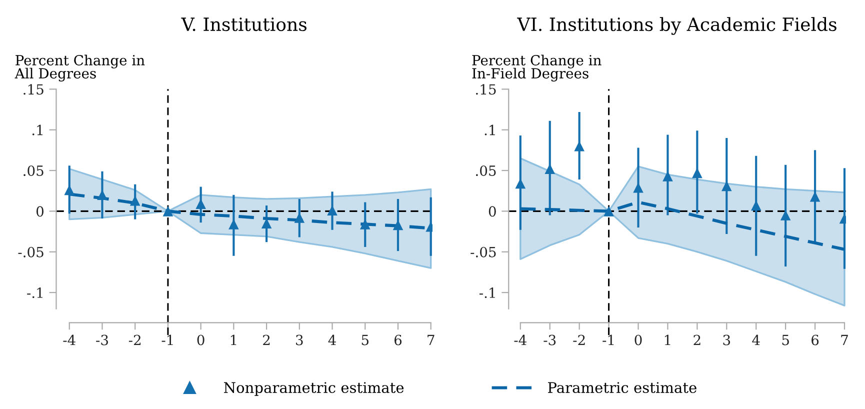  What do you see at coordinates (676, 26) in the screenshot?
I see `chart-title: VI. Institutions by Academic Fields` at bounding box center [676, 26].